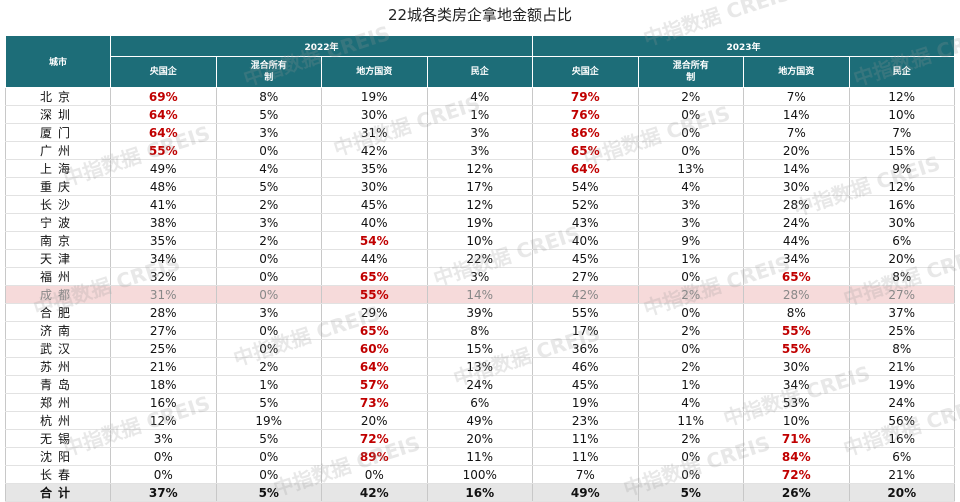  I want to click on value-cell: 100%, so click(479, 474).